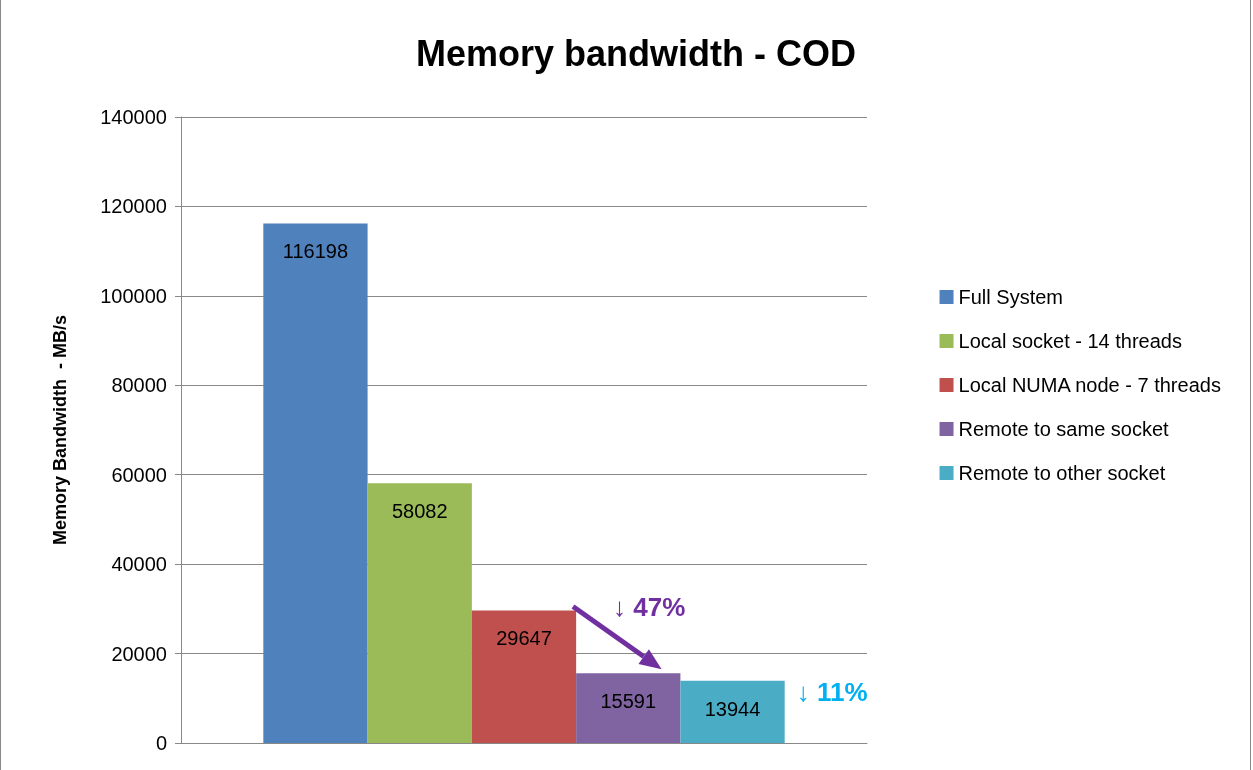 Image resolution: width=1253 pixels, height=770 pixels. I want to click on chart-title: Memory bandwidth - COD, so click(636, 53).